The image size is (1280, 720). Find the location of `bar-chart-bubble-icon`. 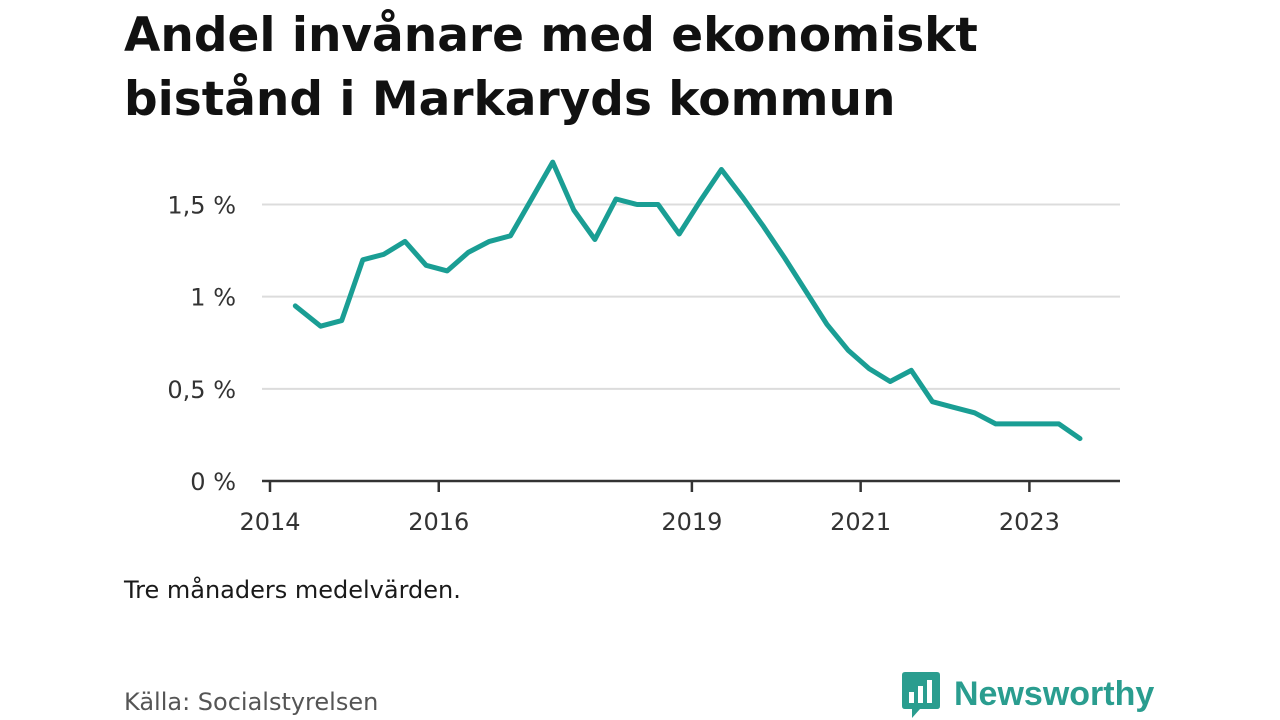

bar-chart-bubble-icon is located at coordinates (921, 695).